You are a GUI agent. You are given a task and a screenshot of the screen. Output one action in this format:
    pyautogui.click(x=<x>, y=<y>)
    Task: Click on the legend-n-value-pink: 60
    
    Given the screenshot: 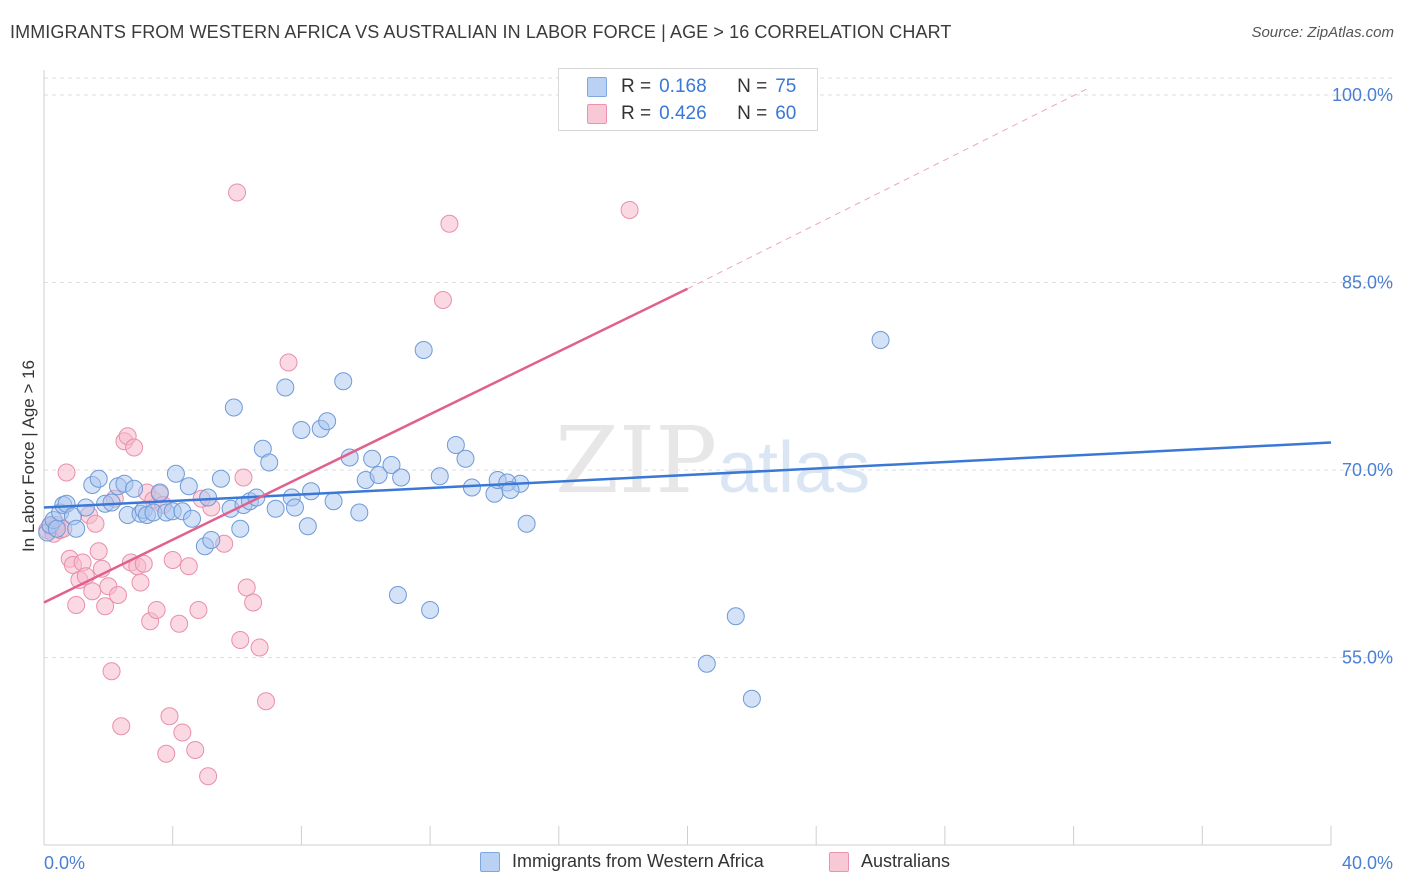 What is the action you would take?
    pyautogui.click(x=786, y=113)
    